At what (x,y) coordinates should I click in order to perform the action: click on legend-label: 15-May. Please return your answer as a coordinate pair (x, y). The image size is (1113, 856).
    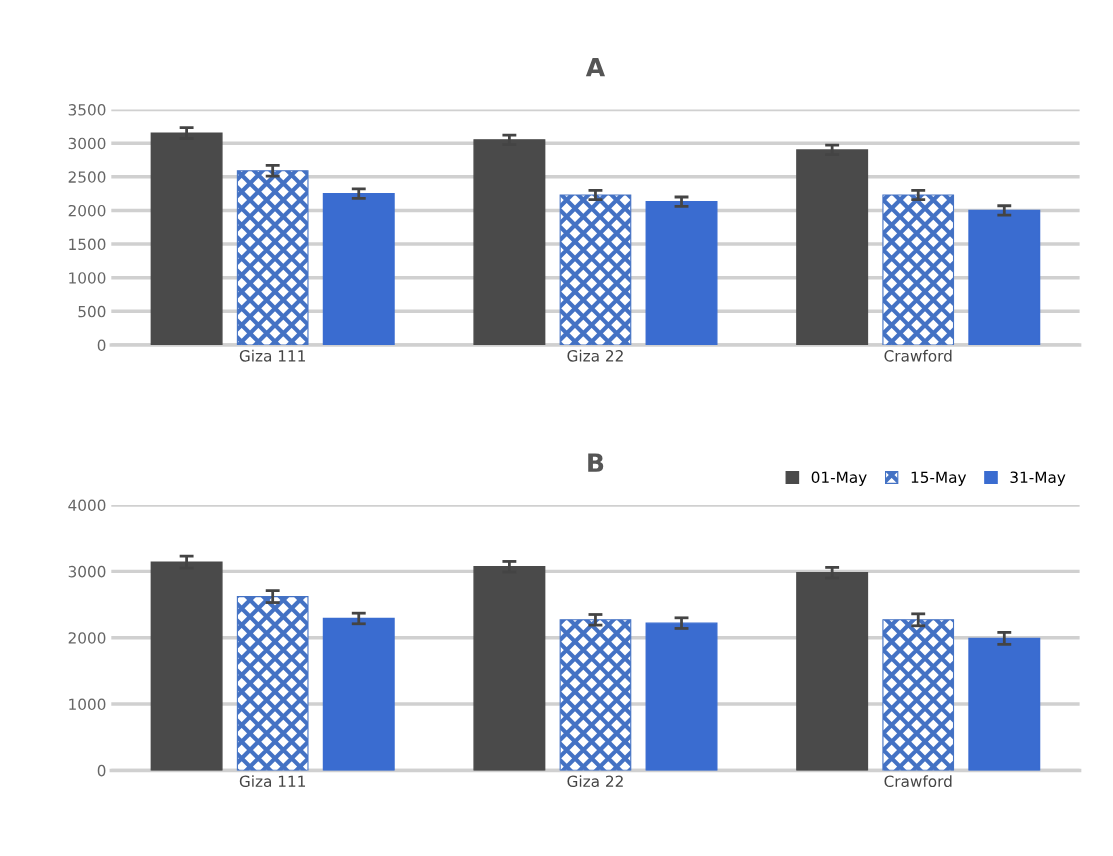
    Looking at the image, I should click on (939, 478).